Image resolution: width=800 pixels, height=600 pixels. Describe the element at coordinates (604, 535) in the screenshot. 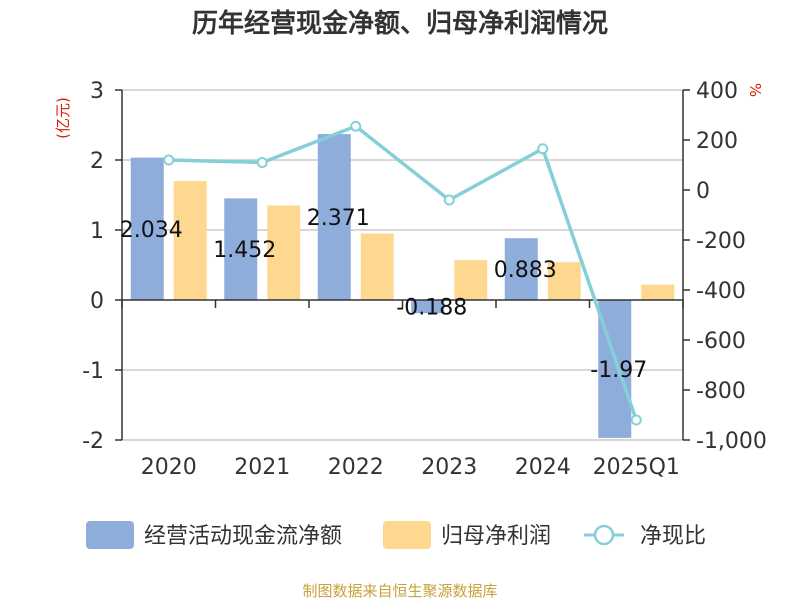

I see `legend-marker-ratio` at that location.